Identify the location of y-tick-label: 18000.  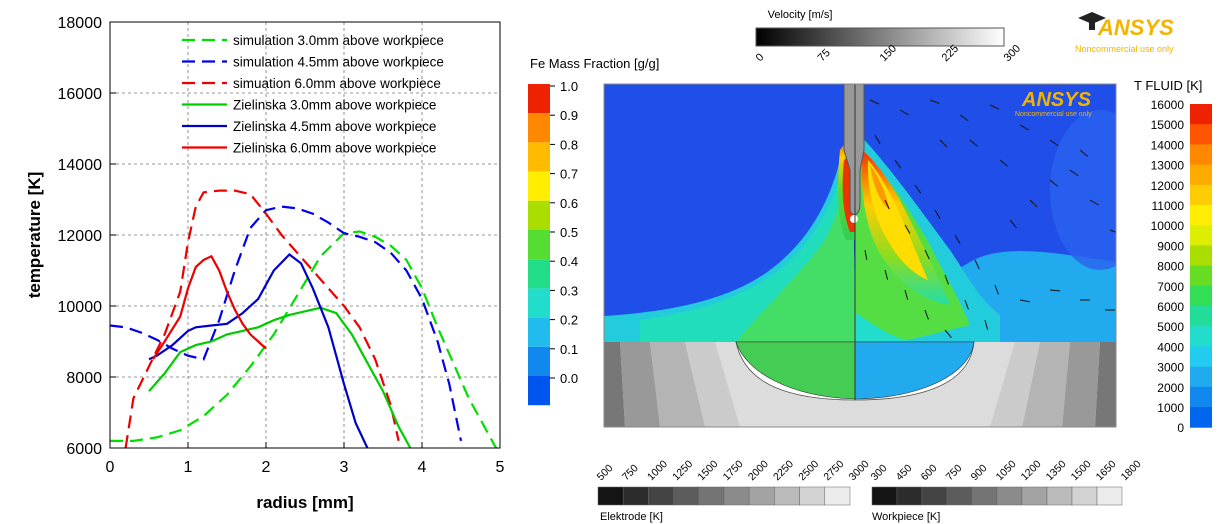
(80, 23).